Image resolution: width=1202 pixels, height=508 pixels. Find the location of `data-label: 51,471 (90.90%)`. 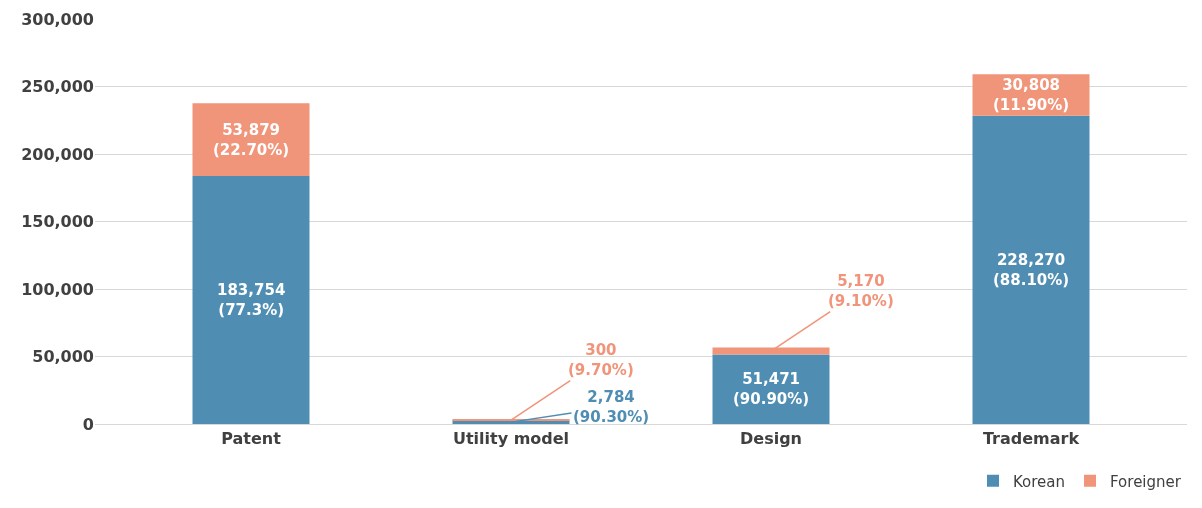

data-label: 51,471 (90.90%) is located at coordinates (771, 389).